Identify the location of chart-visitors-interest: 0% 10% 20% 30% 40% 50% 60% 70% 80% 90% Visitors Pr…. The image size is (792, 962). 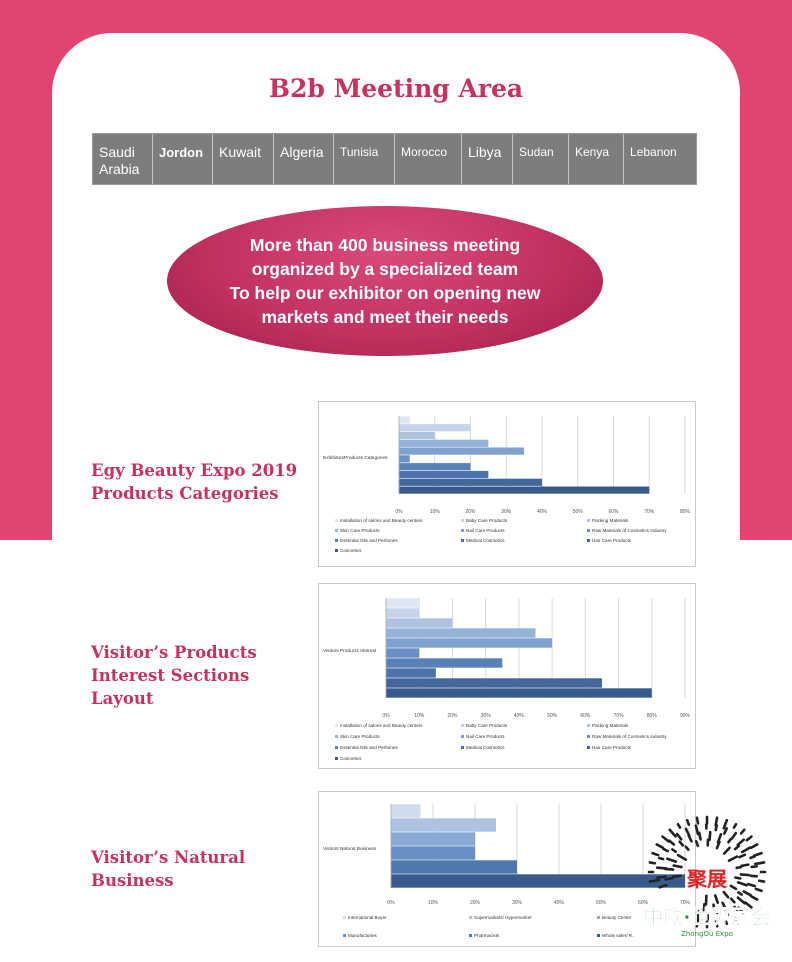
(507, 676).